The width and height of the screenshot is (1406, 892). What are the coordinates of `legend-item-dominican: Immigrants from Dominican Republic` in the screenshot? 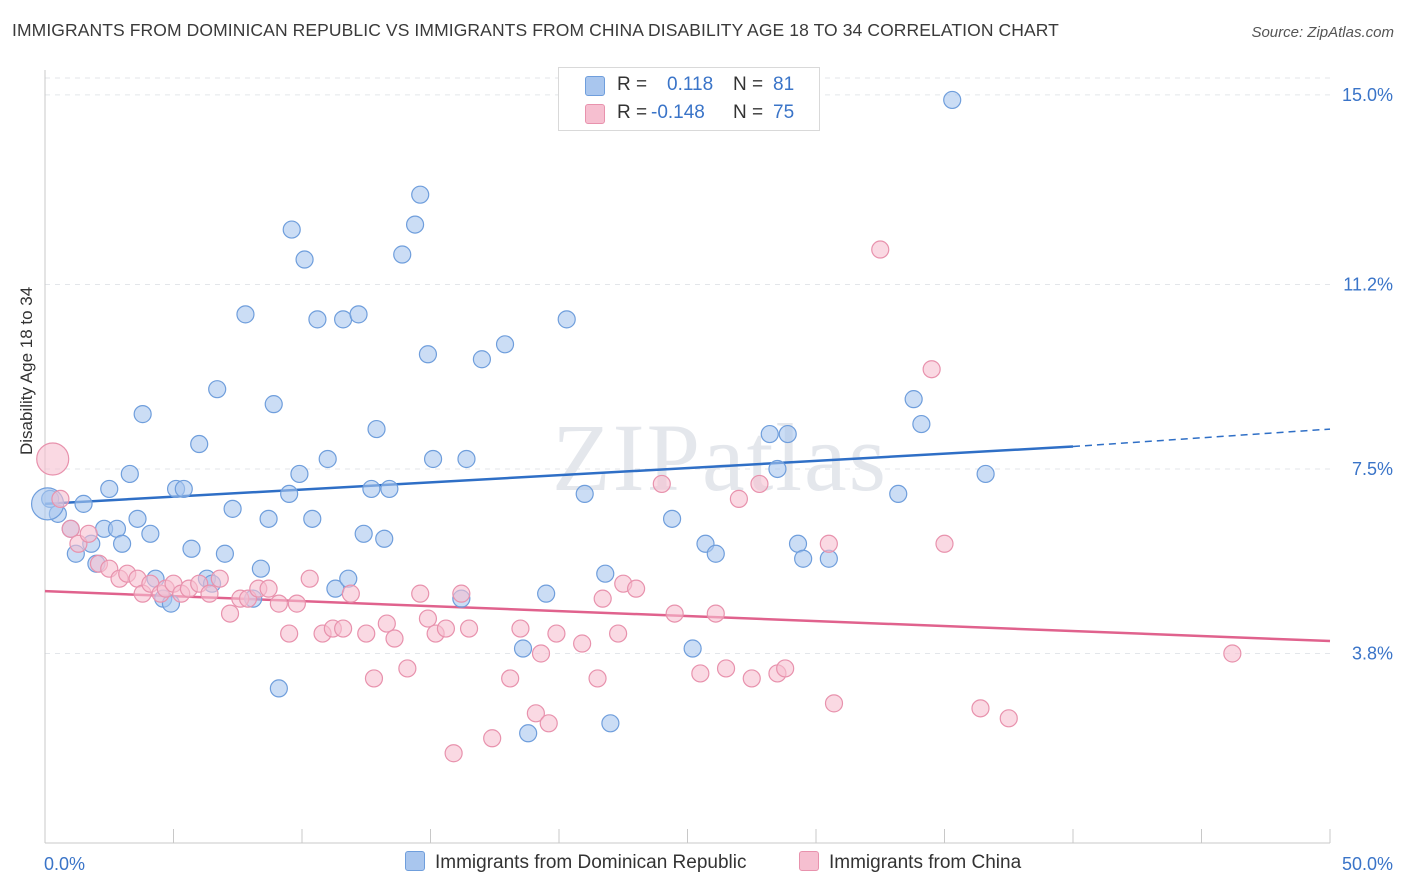 It's located at (576, 862).